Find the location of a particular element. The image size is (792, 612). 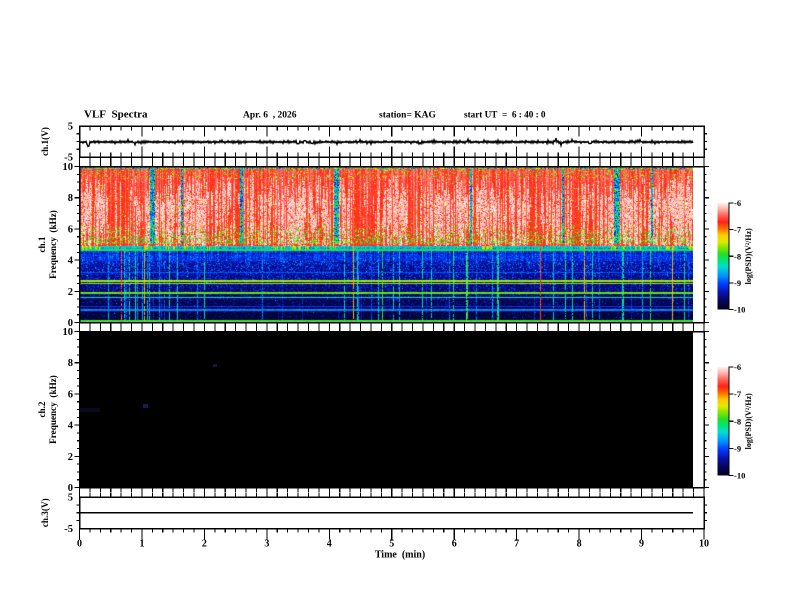

svg-text: 7 is located at coordinates (516, 544).